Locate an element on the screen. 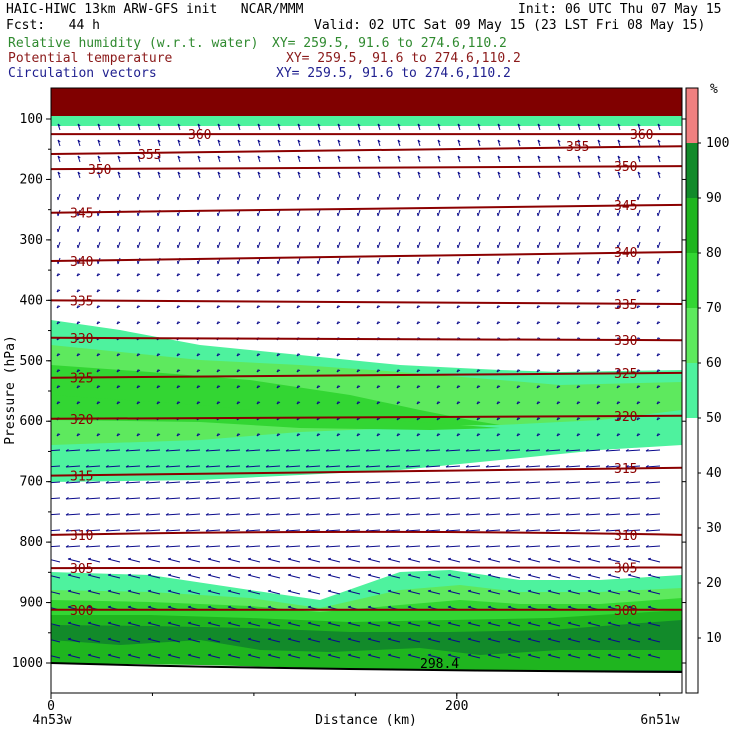 Image resolution: width=740 pixels, height=740 pixels. x-tick-label: 0 is located at coordinates (51, 706).